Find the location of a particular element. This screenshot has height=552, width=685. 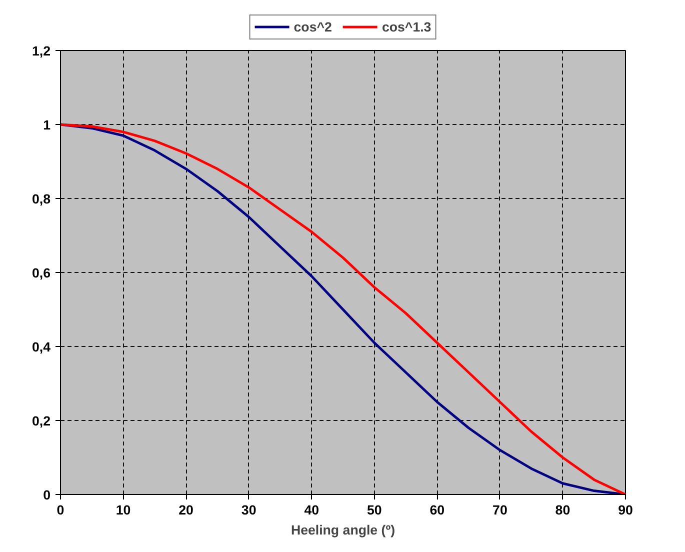

x-tick-label: 0 is located at coordinates (60, 510).